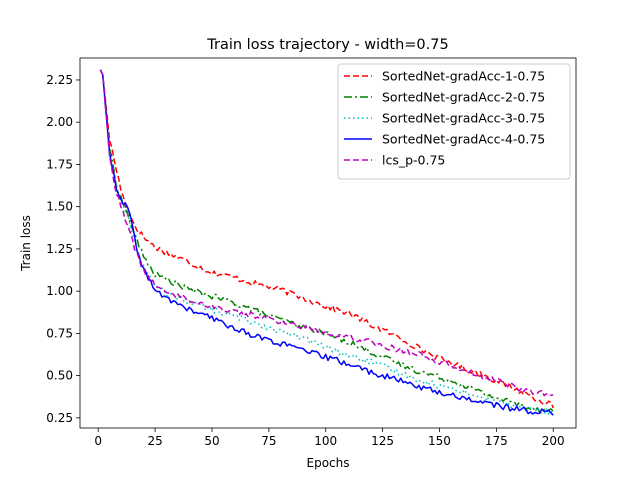 The height and width of the screenshot is (480, 640). Describe the element at coordinates (413, 160) in the screenshot. I see `legend-label-5: lcs_p-0.75` at that location.